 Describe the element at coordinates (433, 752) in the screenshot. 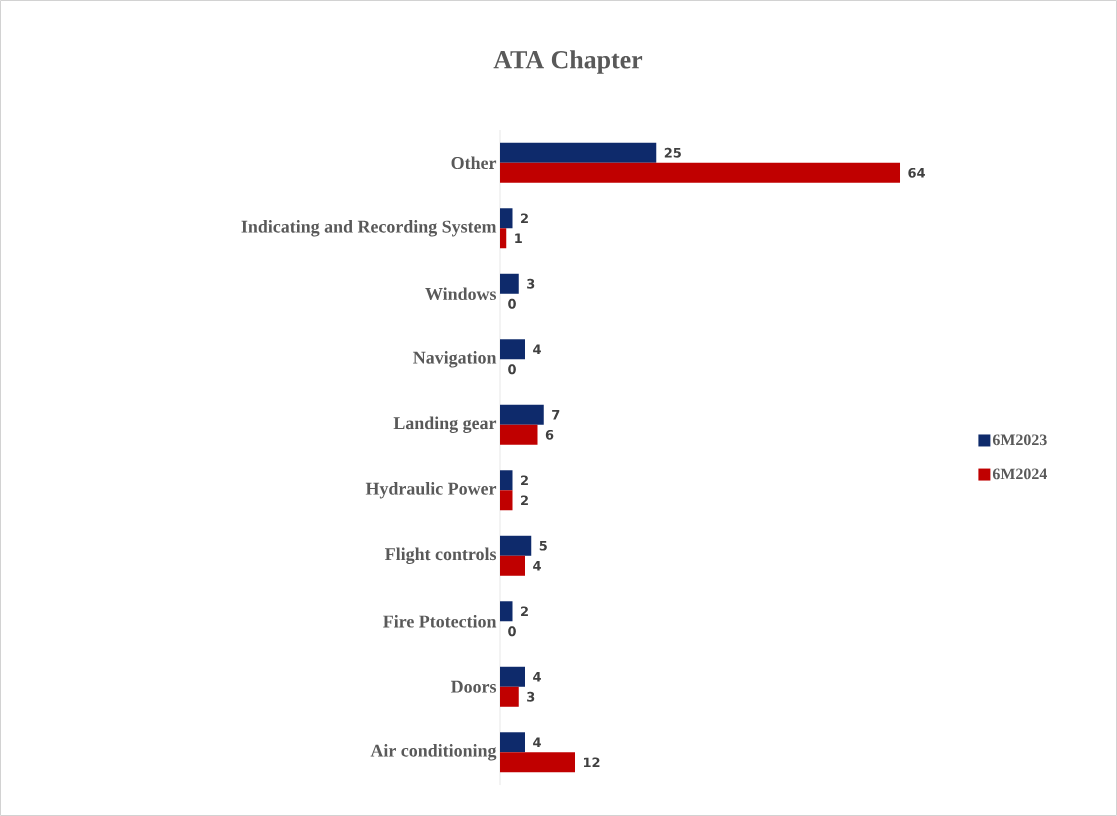

I see `y-tick-label: Air conditioning` at that location.